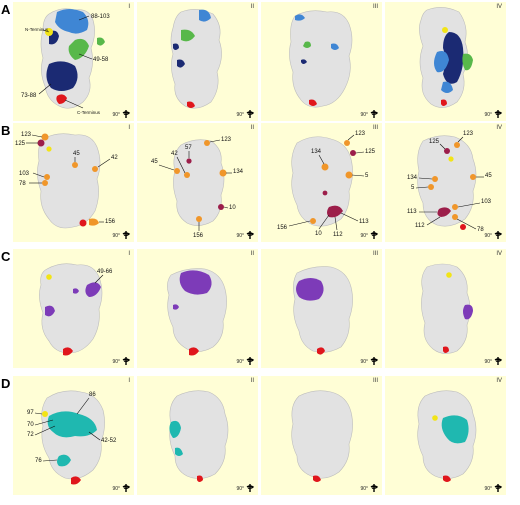 This screenshot has width=520, height=505. I want to click on row-letter-b: B, so click(6, 130).